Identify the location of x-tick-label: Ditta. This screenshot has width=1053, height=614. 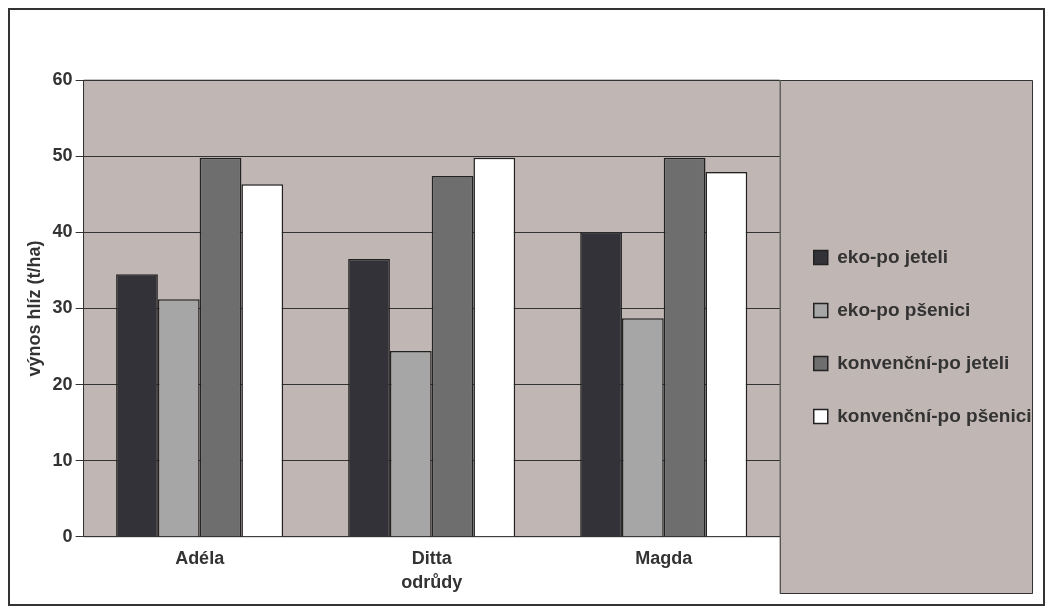
(432, 557).